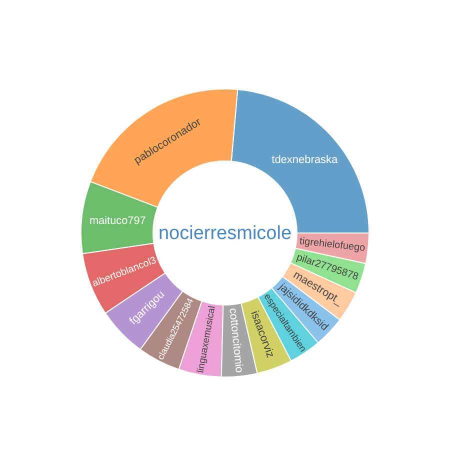 Image resolution: width=450 pixels, height=450 pixels. What do you see at coordinates (305, 160) in the screenshot?
I see `slice-label: tdexnebraska` at bounding box center [305, 160].